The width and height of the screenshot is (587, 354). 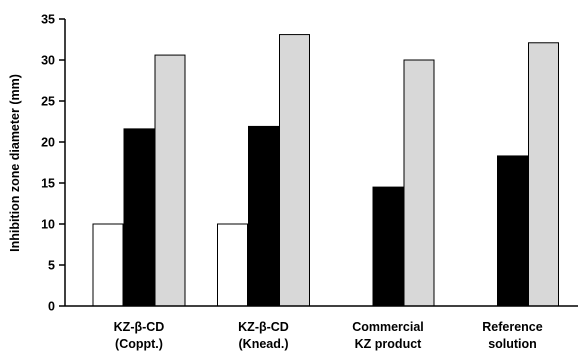 I want to click on x-category-label: KZ product, so click(x=388, y=344).